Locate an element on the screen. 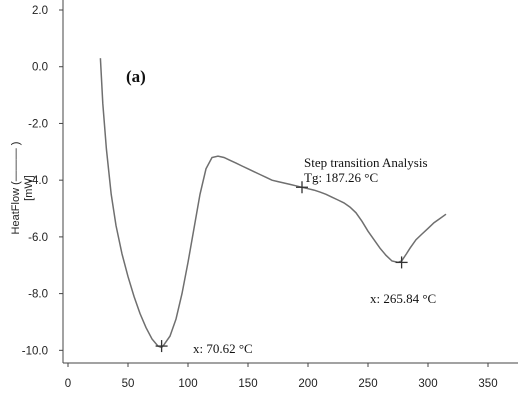  annotation-tg: Tg: 187.26 °C is located at coordinates (341, 177).